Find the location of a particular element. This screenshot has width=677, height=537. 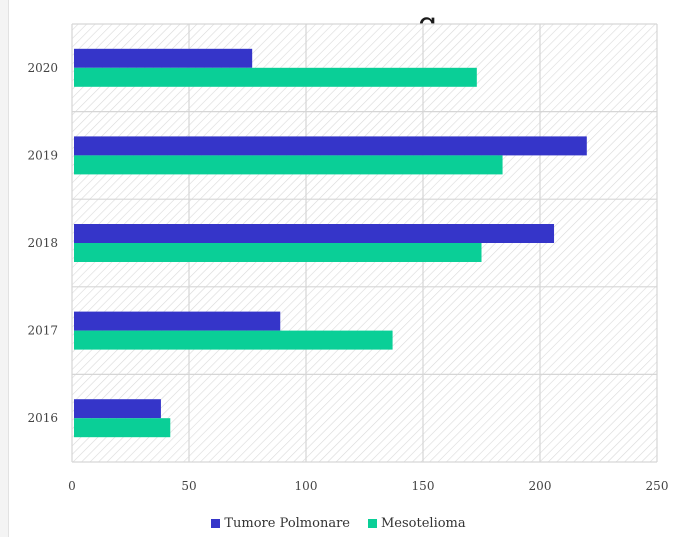

bar-mesotelioma-2016 is located at coordinates (122, 428).